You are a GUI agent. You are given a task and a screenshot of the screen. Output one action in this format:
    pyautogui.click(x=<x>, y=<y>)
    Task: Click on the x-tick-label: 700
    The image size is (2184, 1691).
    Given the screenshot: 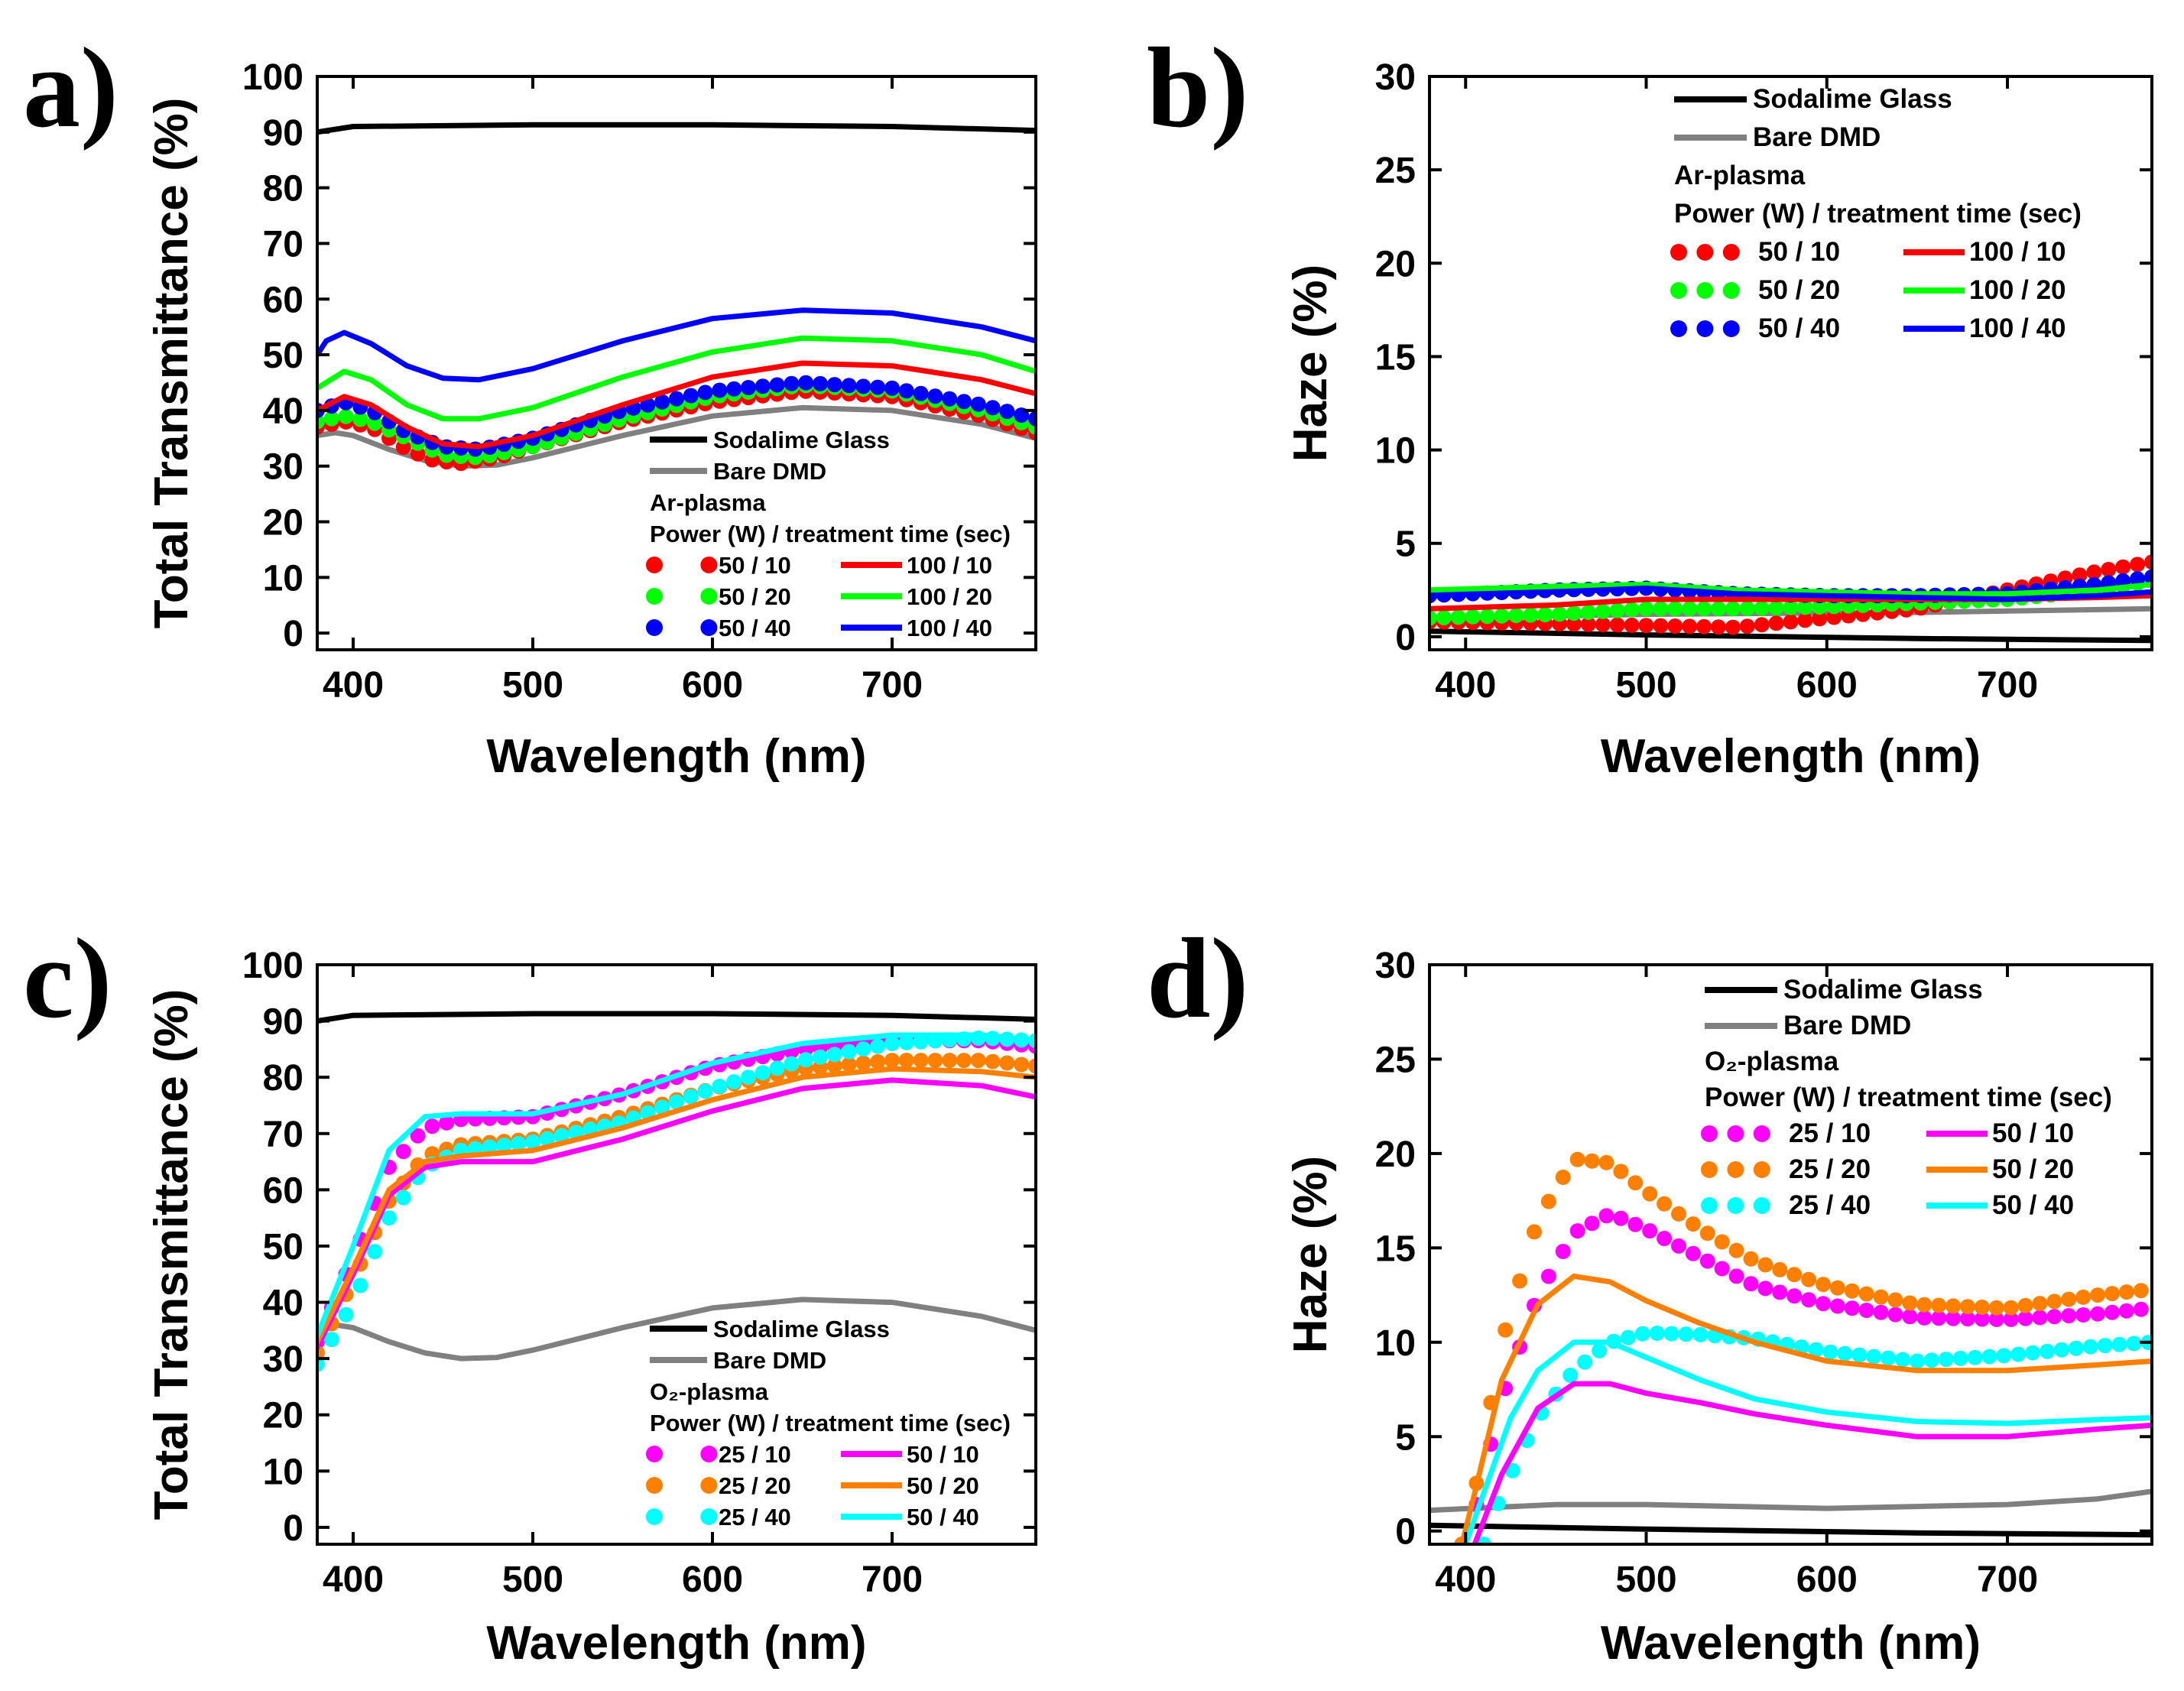 What is the action you would take?
    pyautogui.click(x=2008, y=1580)
    